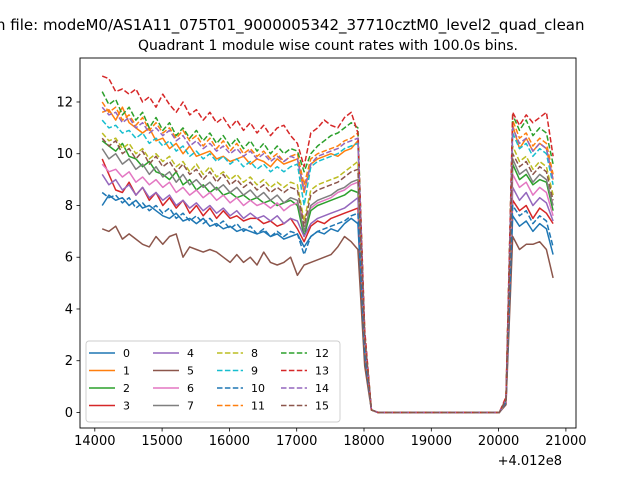 The width and height of the screenshot is (640, 480). Describe the element at coordinates (258, 388) in the screenshot. I see `legend-label-10: 10` at that location.